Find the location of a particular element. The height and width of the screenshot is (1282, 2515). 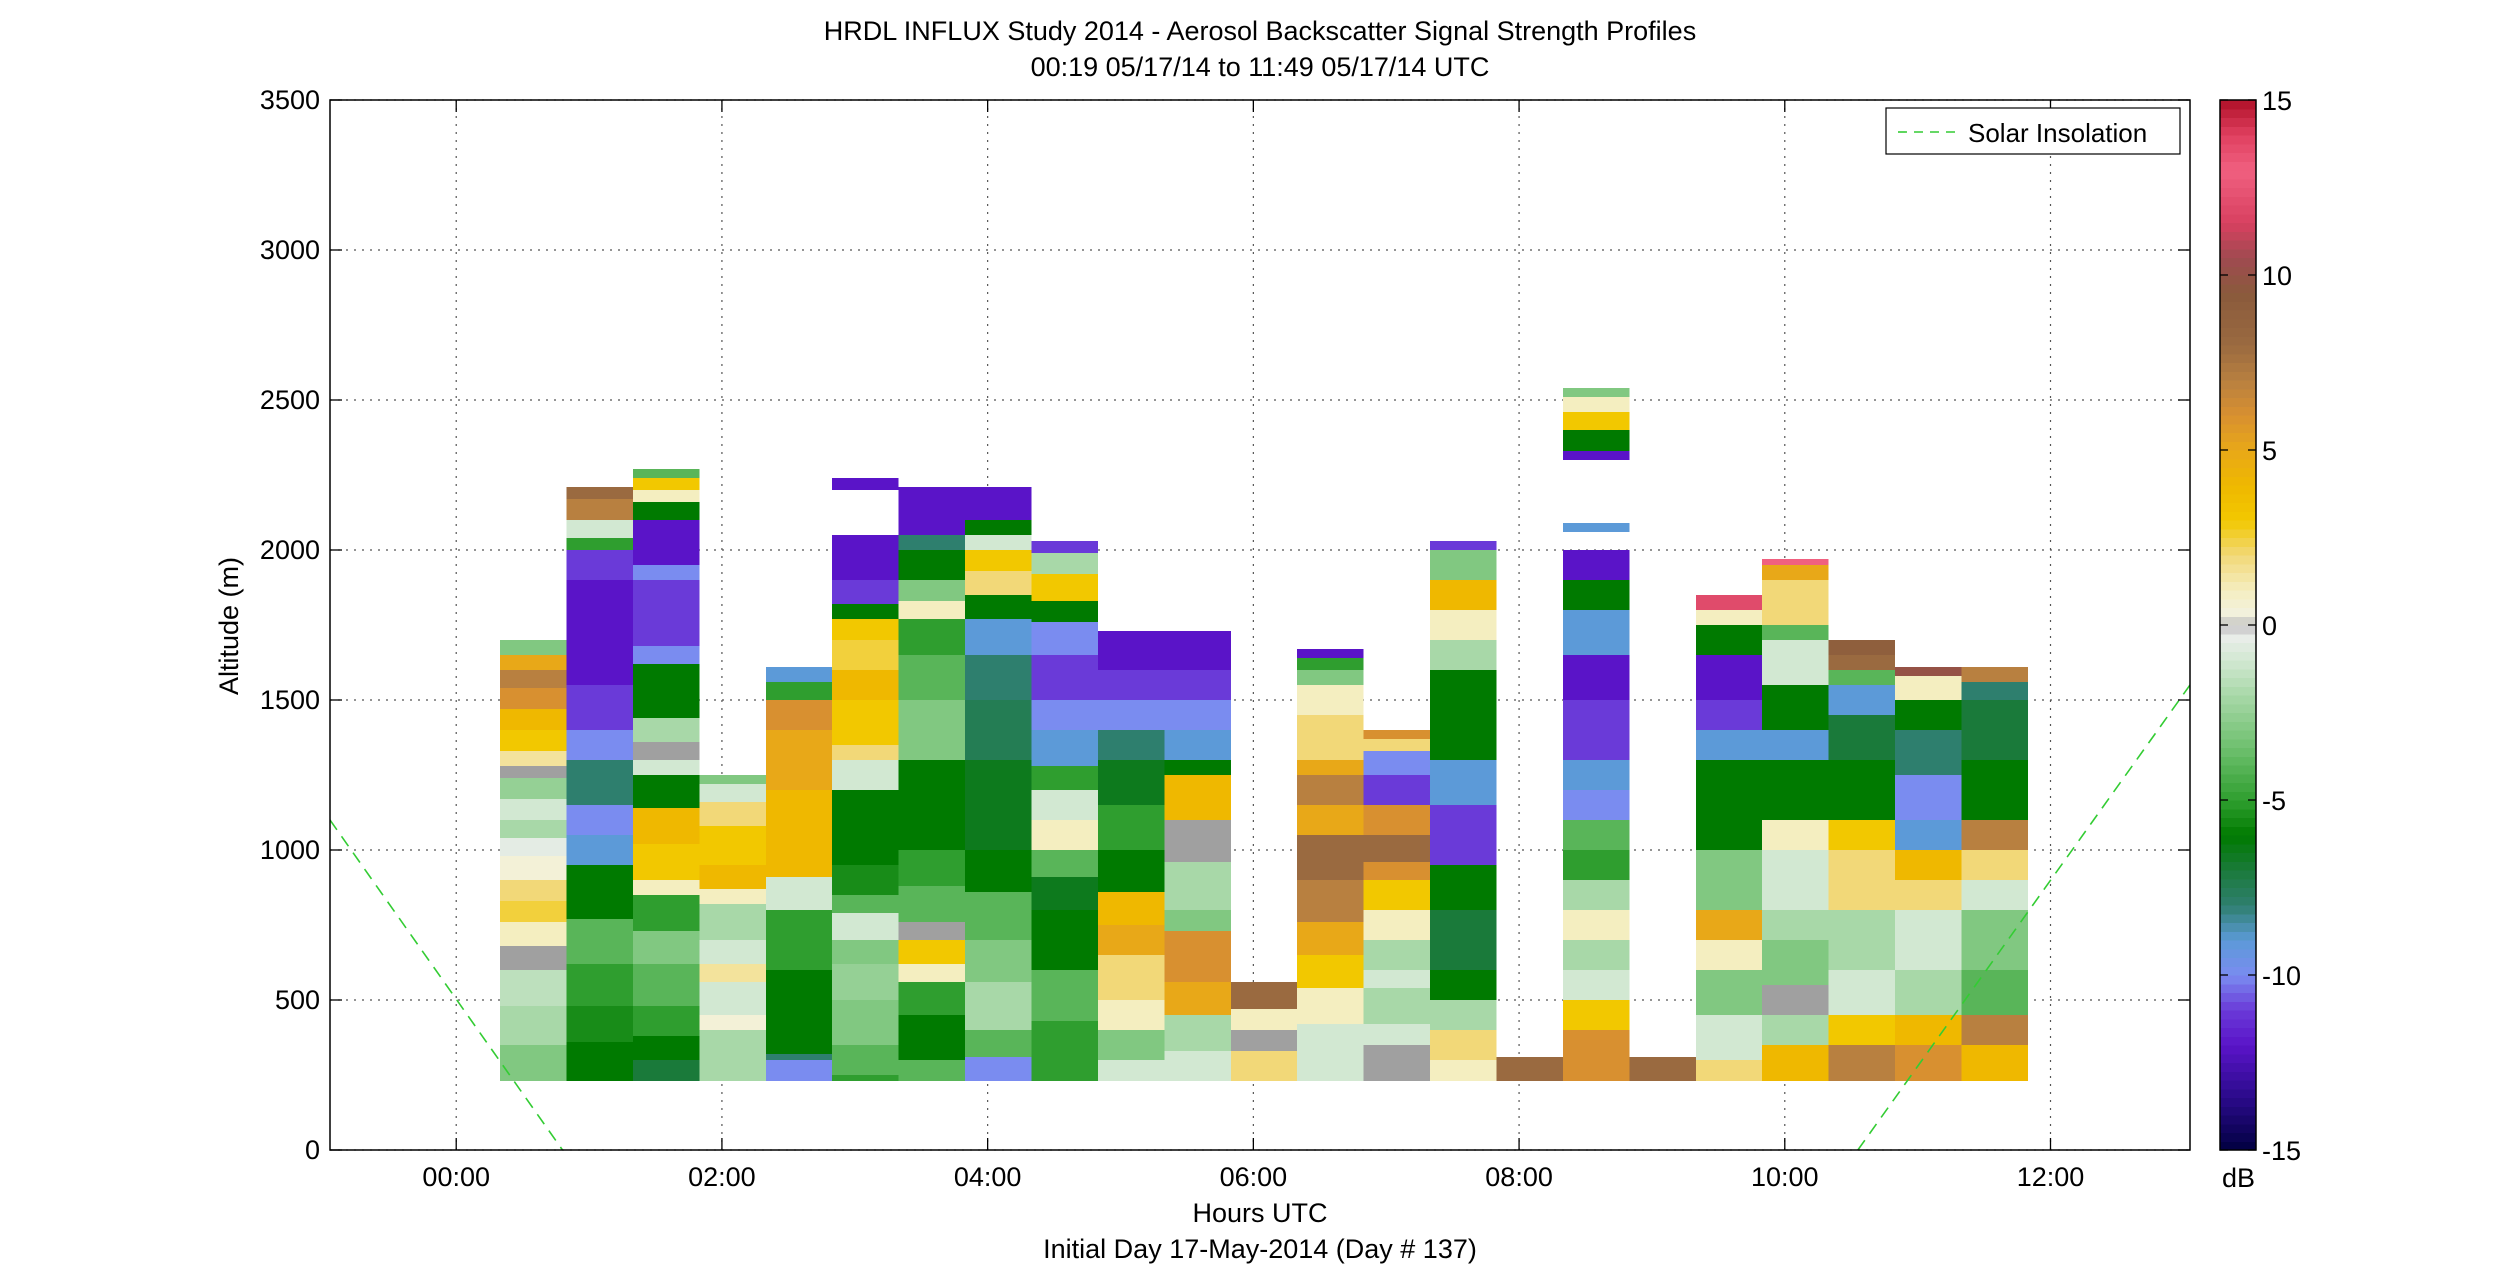

y-tick-label: 1500 is located at coordinates (290, 700).